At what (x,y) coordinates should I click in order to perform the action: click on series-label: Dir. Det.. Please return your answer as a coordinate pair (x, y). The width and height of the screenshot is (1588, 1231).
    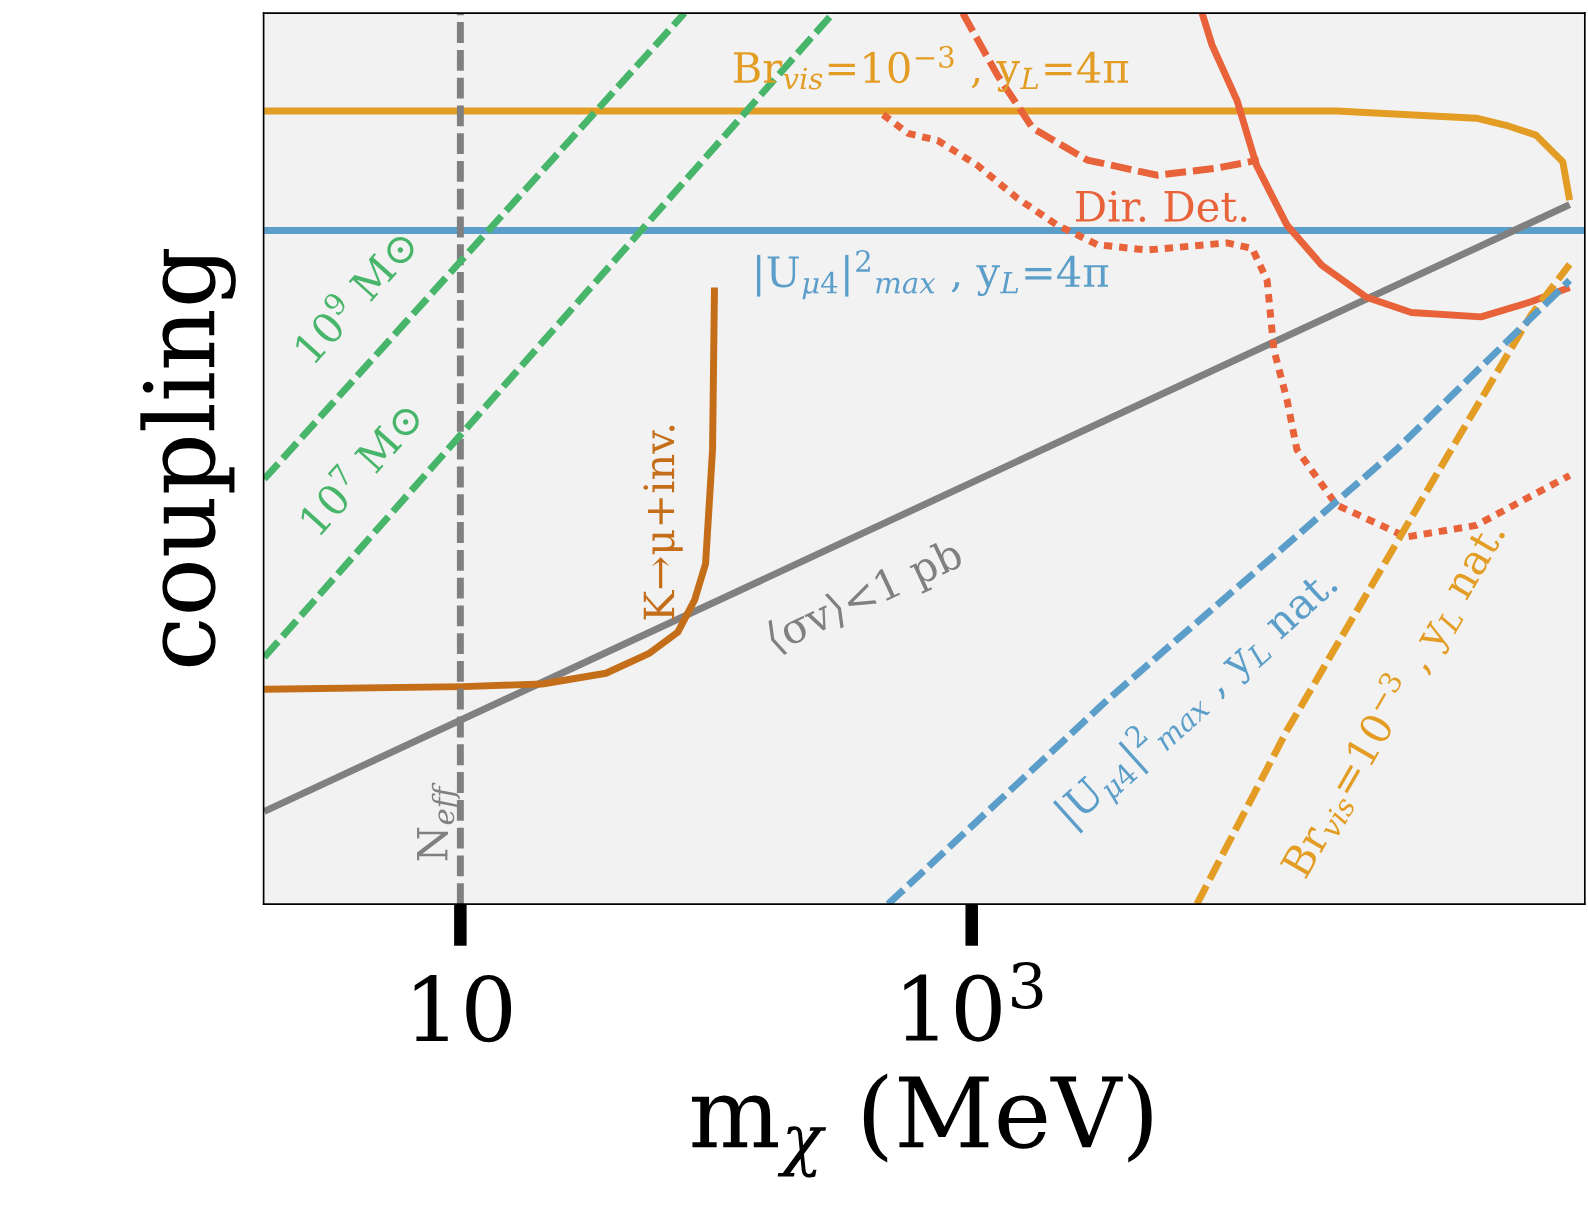
    Looking at the image, I should click on (1161, 206).